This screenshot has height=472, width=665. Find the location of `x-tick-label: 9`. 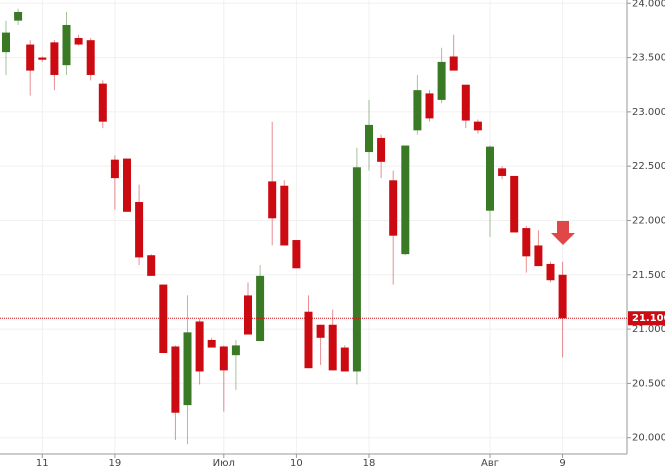

x-tick-label: 9 is located at coordinates (562, 463).